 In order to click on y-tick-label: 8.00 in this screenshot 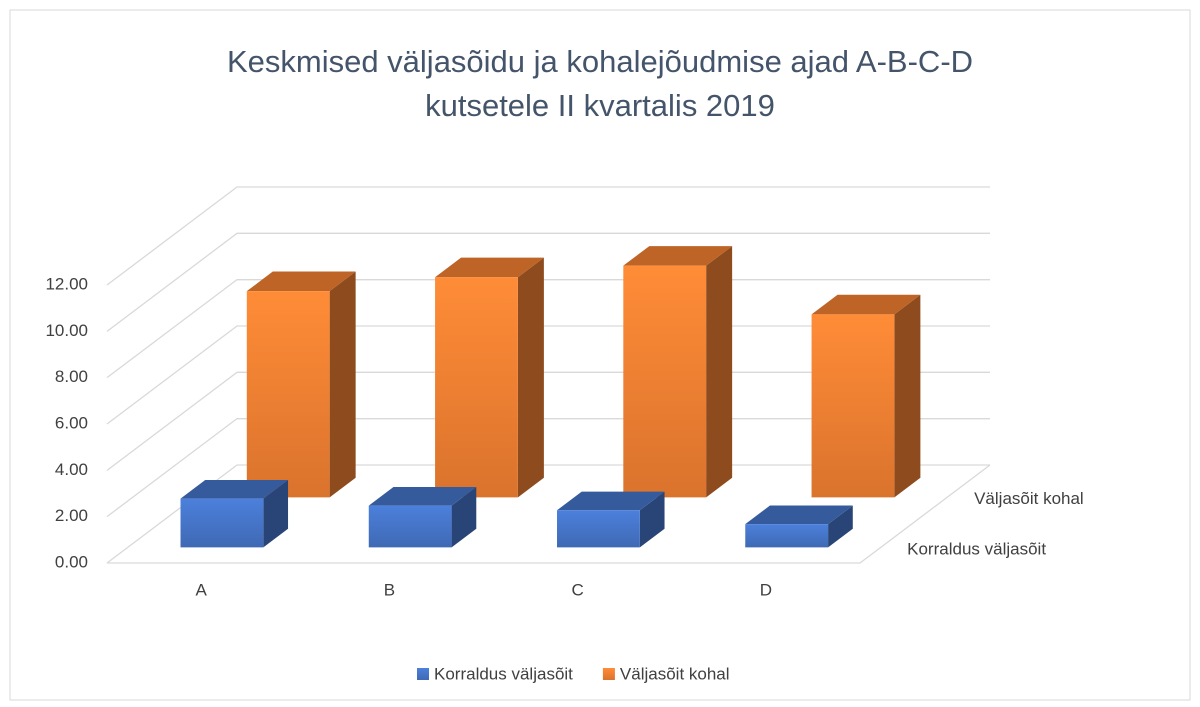, I will do `click(71, 376)`.